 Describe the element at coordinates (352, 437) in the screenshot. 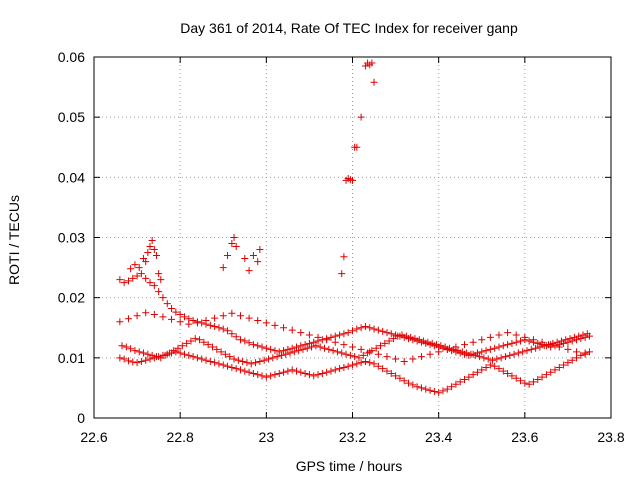

I see `x-tick-label: 23.2` at that location.